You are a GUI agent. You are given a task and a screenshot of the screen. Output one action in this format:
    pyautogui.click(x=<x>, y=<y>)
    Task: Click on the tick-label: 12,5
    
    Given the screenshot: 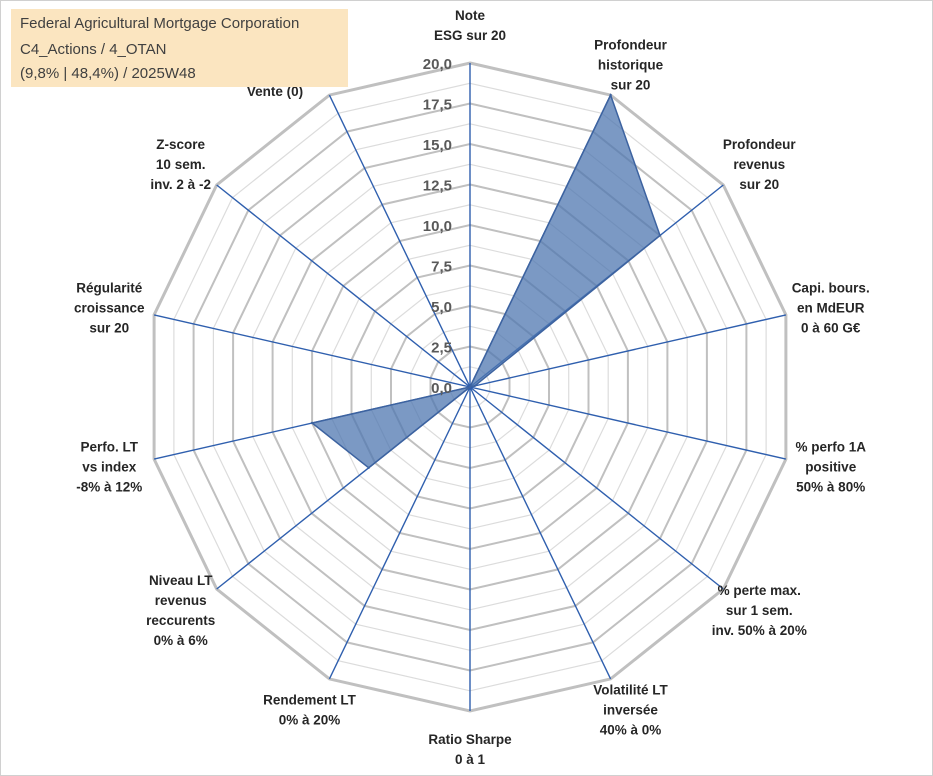 What is the action you would take?
    pyautogui.click(x=437, y=186)
    